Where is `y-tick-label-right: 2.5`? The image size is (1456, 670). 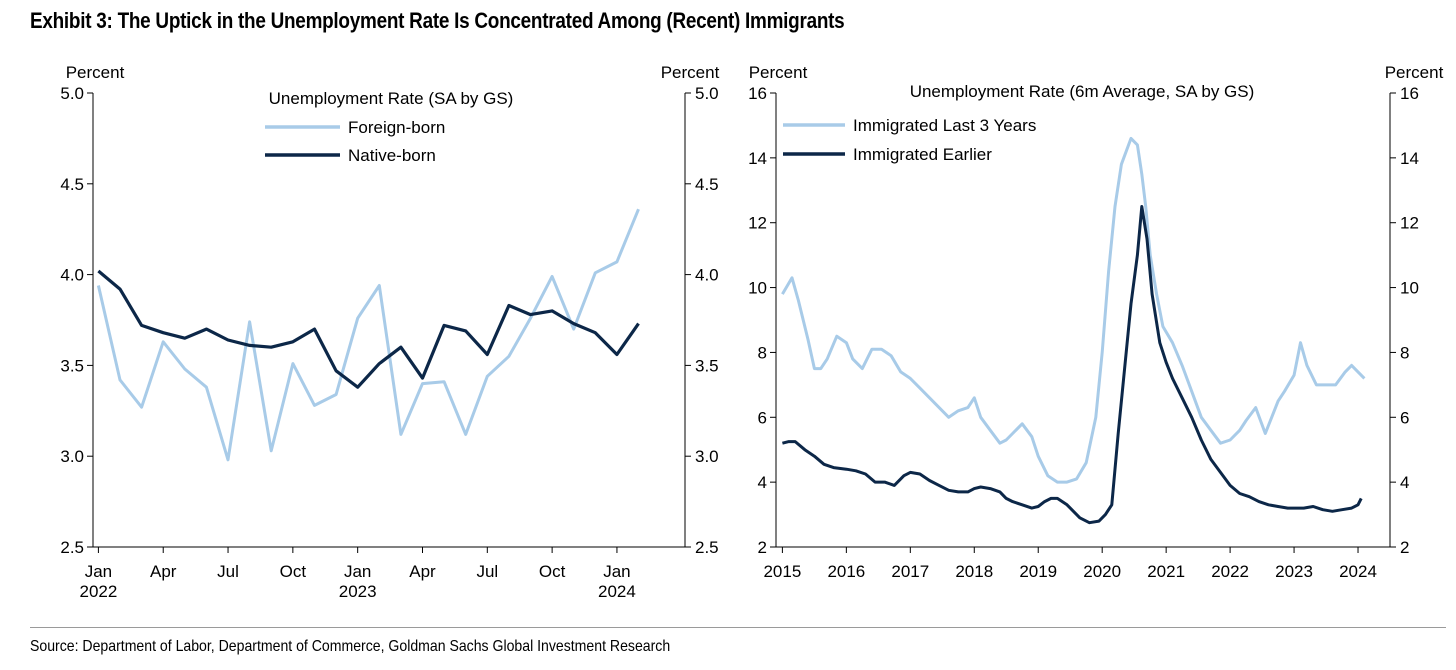 y-tick-label-right: 2.5 is located at coordinates (707, 547).